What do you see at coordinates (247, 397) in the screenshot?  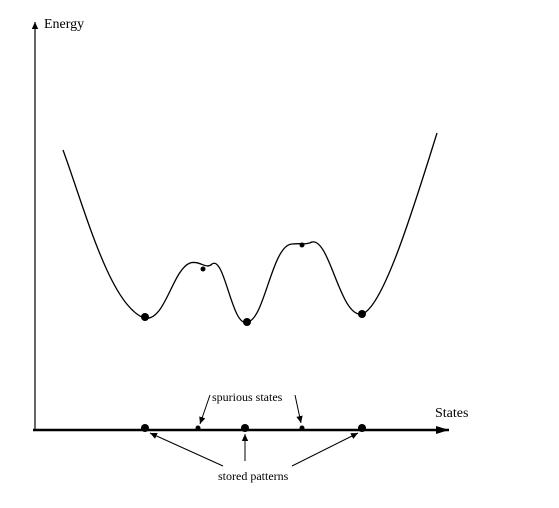 I see `spurious-states-label: spurious states` at bounding box center [247, 397].